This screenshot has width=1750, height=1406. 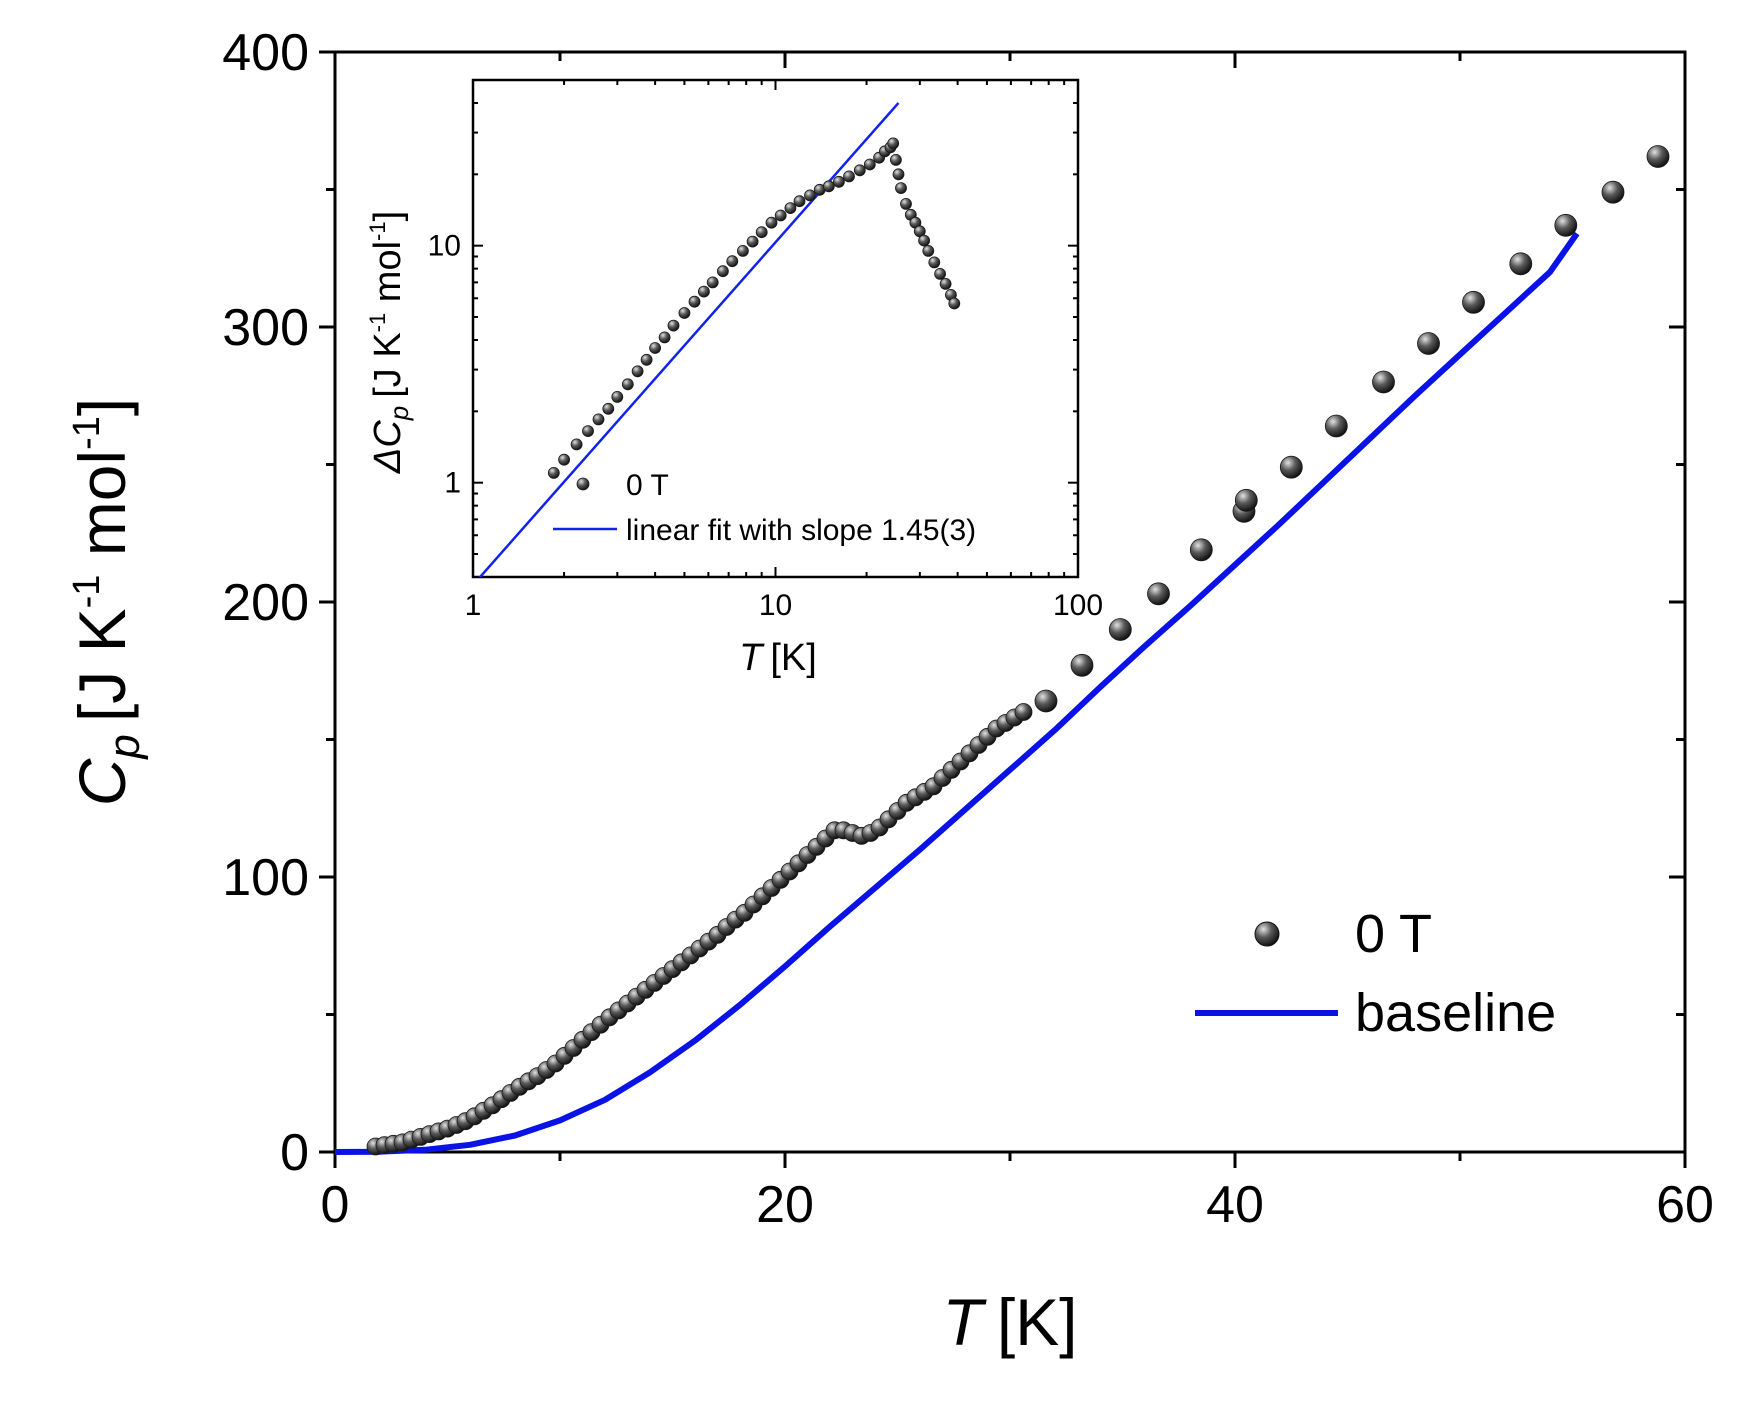 I want to click on inset-x-tick-label: 10, so click(x=775, y=605).